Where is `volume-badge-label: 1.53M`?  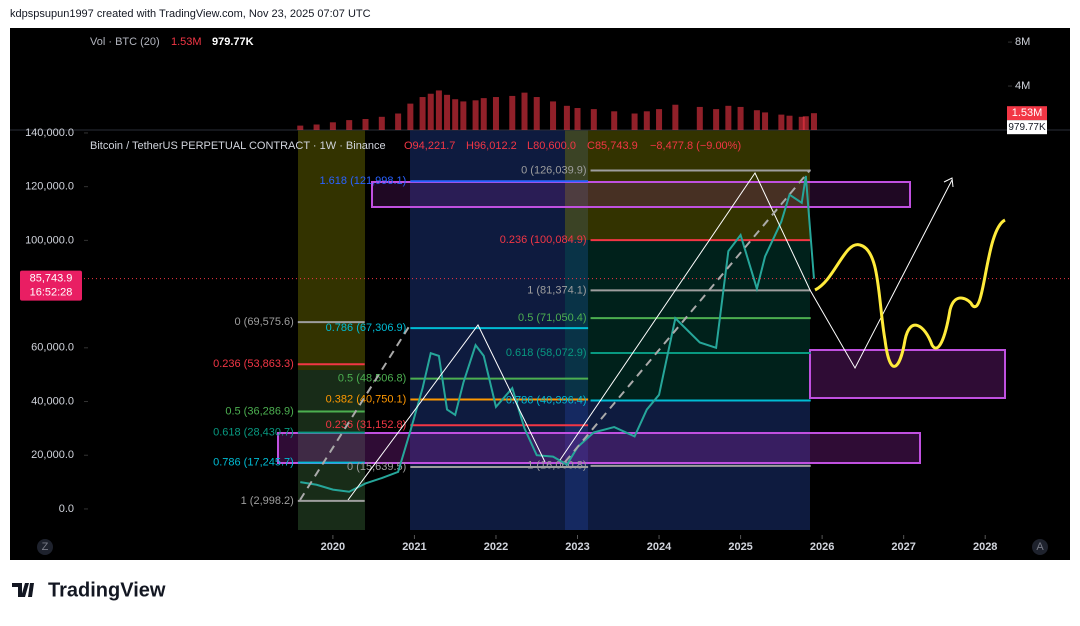 volume-badge-label: 1.53M is located at coordinates (1027, 113).